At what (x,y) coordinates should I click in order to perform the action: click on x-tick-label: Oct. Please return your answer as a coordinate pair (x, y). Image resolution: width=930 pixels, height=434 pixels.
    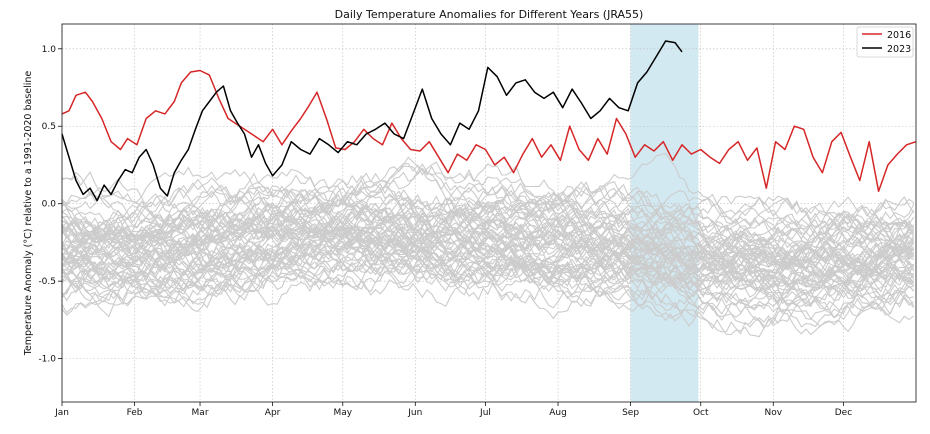
    Looking at the image, I should click on (701, 413).